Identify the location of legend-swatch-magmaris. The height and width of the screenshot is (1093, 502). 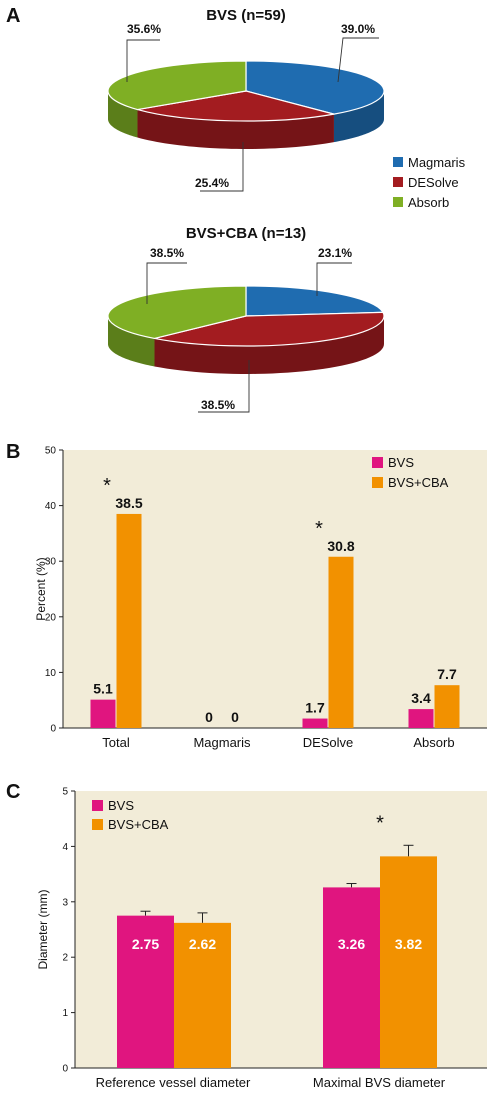
(398, 162).